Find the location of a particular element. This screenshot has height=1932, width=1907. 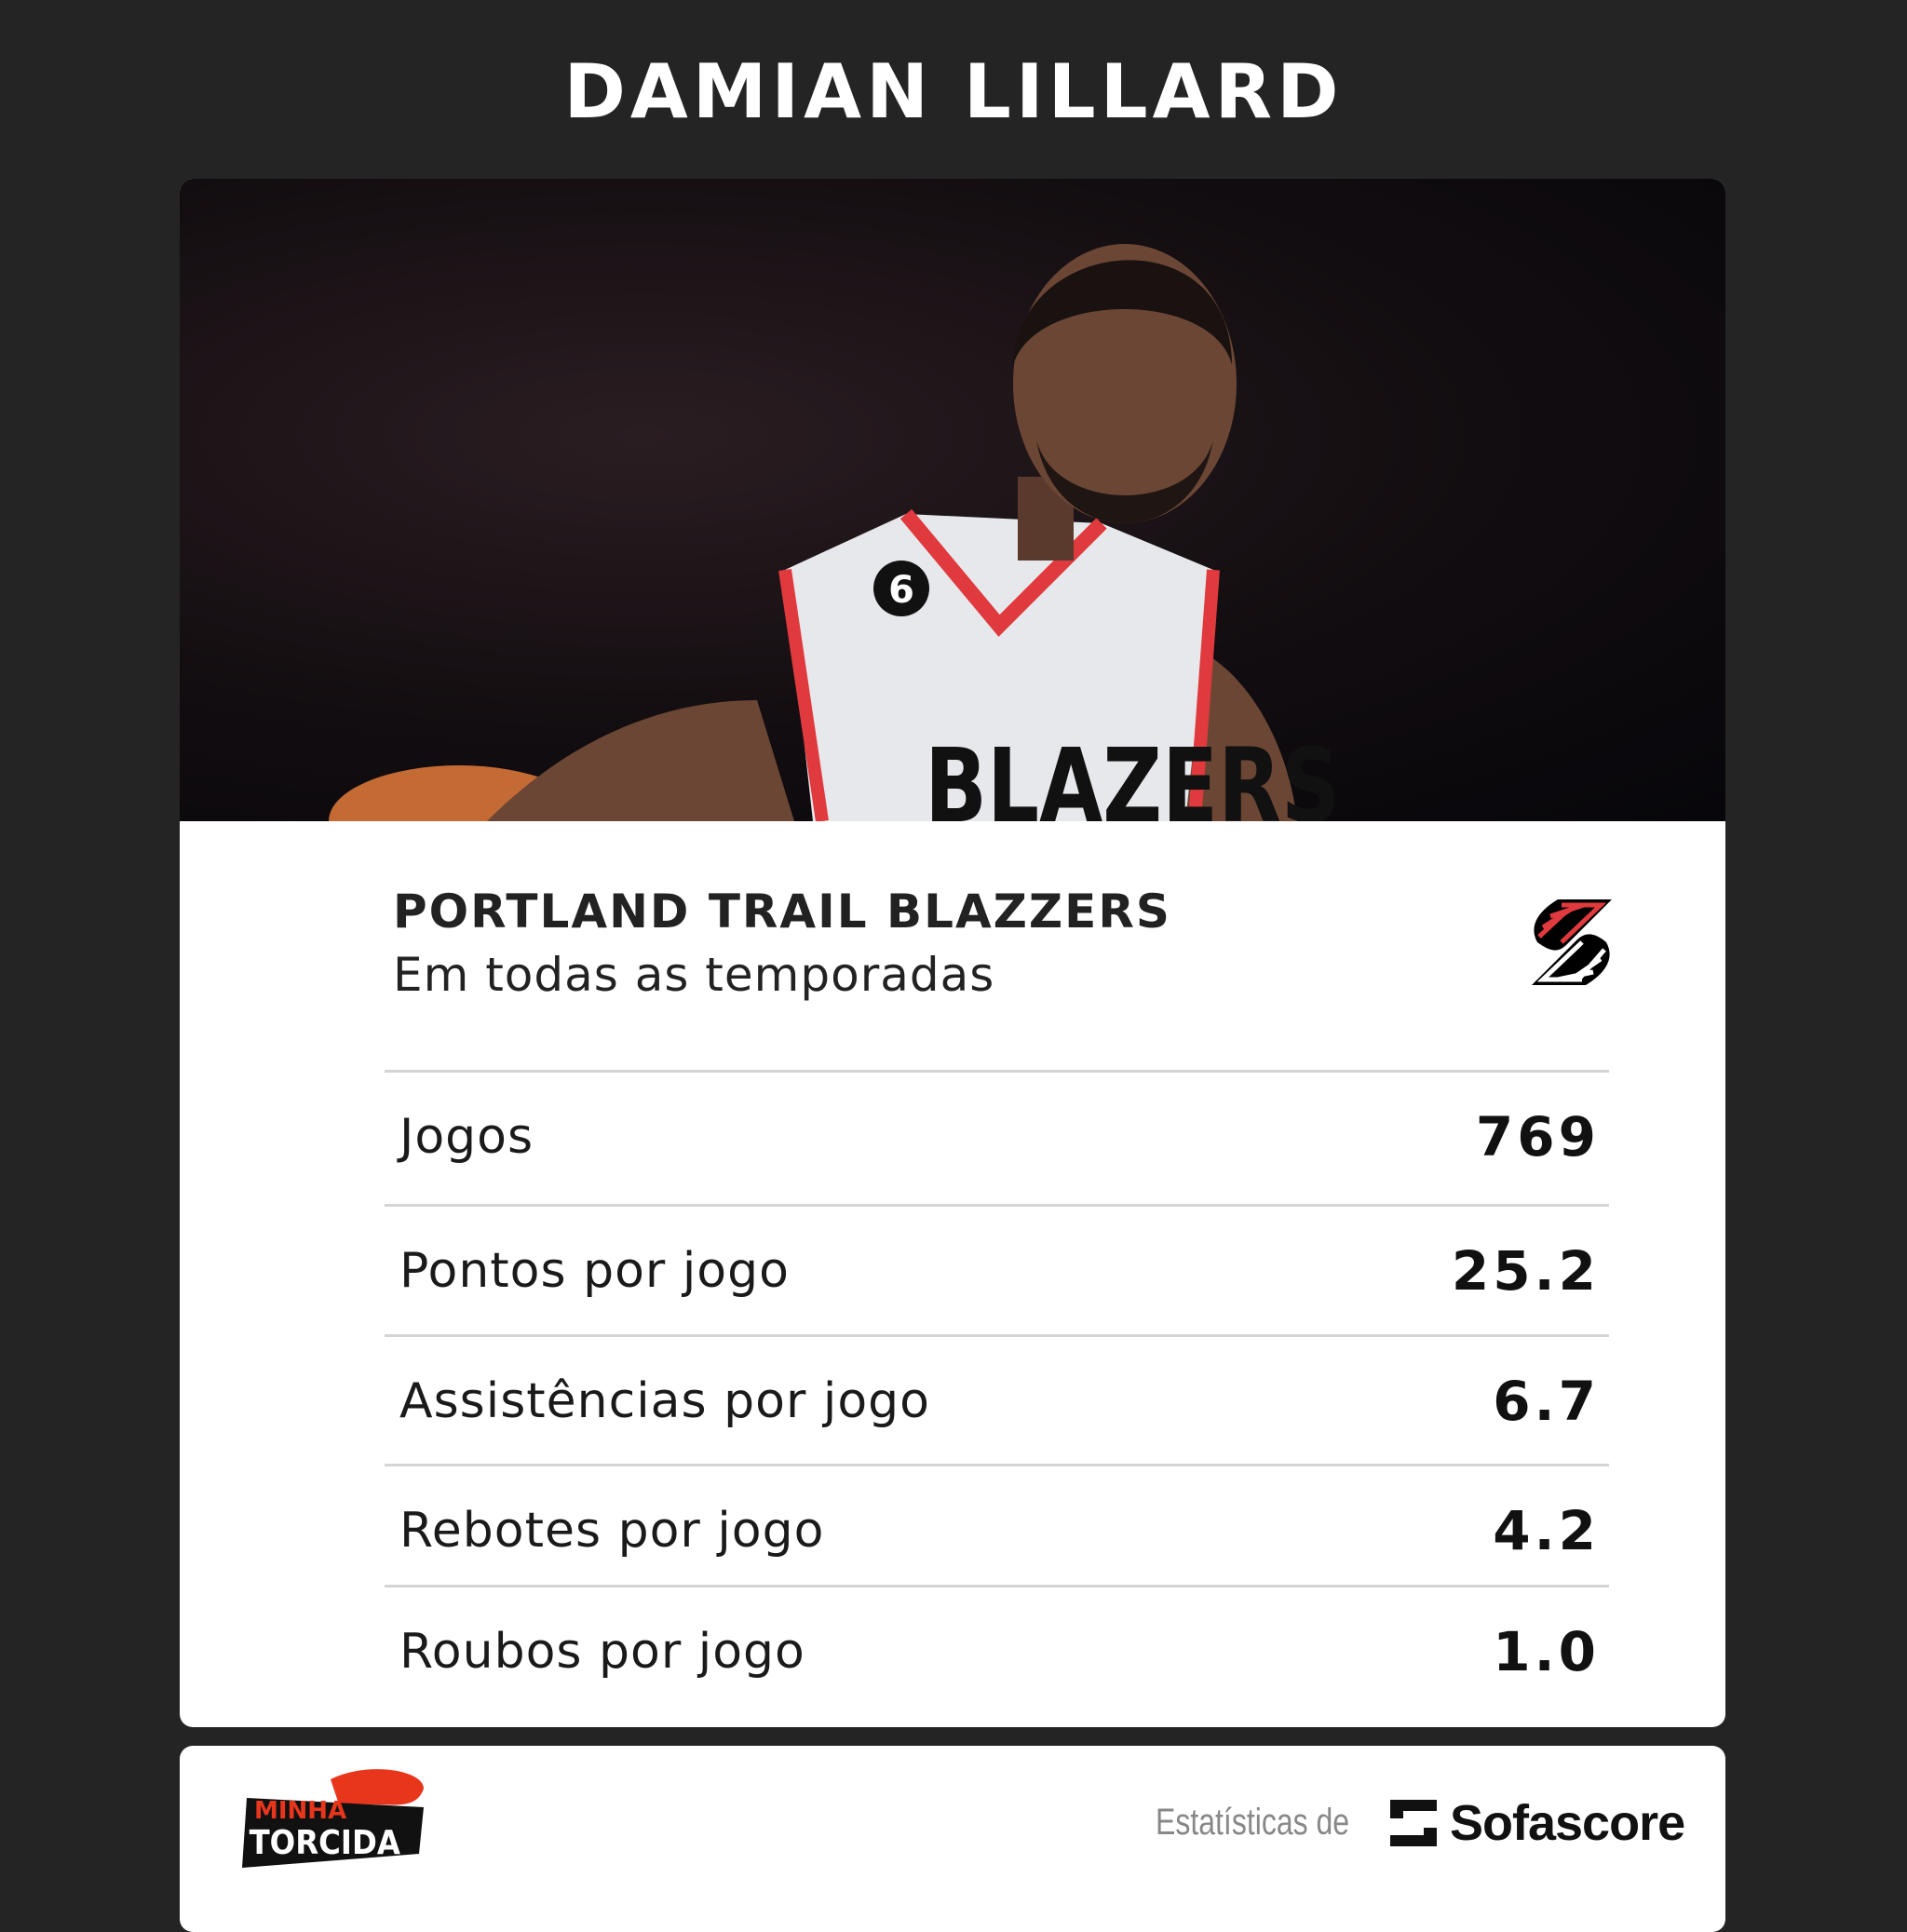

svg-text: TORCIDA is located at coordinates (325, 1842).